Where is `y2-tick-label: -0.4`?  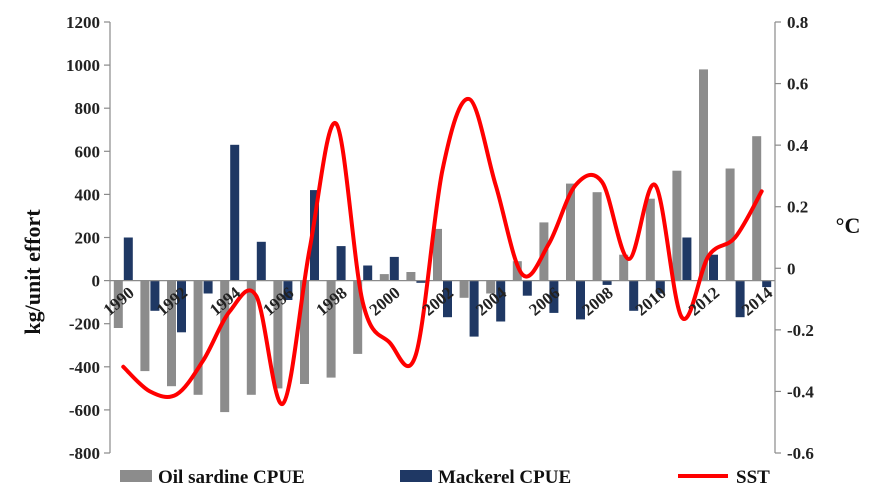
y2-tick-label: -0.4 is located at coordinates (800, 391).